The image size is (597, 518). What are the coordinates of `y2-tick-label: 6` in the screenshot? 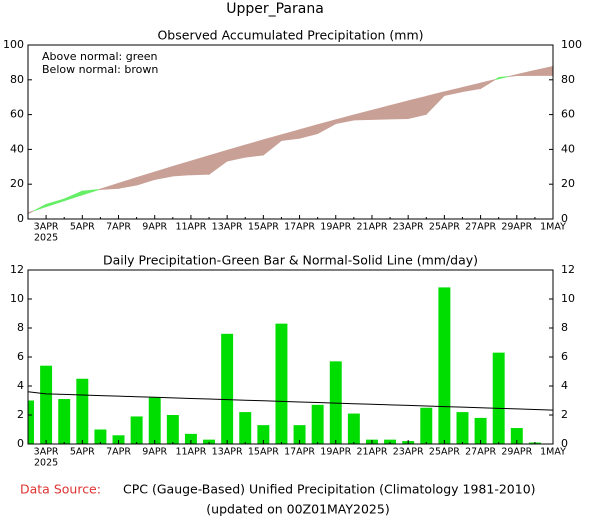 It's located at (564, 356).